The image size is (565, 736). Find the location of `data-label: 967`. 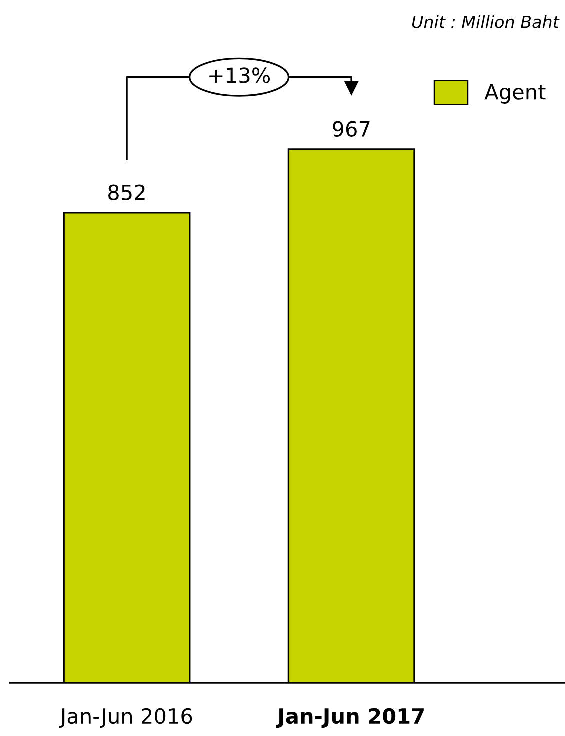

data-label: 967 is located at coordinates (351, 129).